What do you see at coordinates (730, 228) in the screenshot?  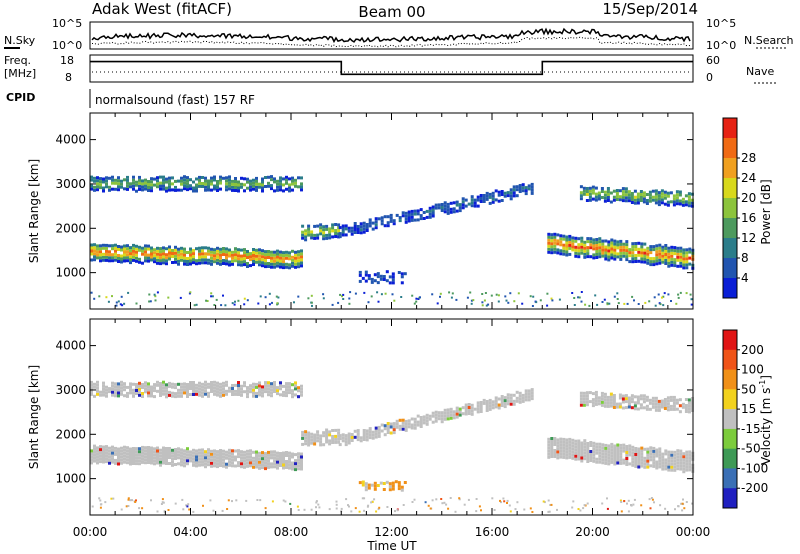 I see `colorbar-segment` at bounding box center [730, 228].